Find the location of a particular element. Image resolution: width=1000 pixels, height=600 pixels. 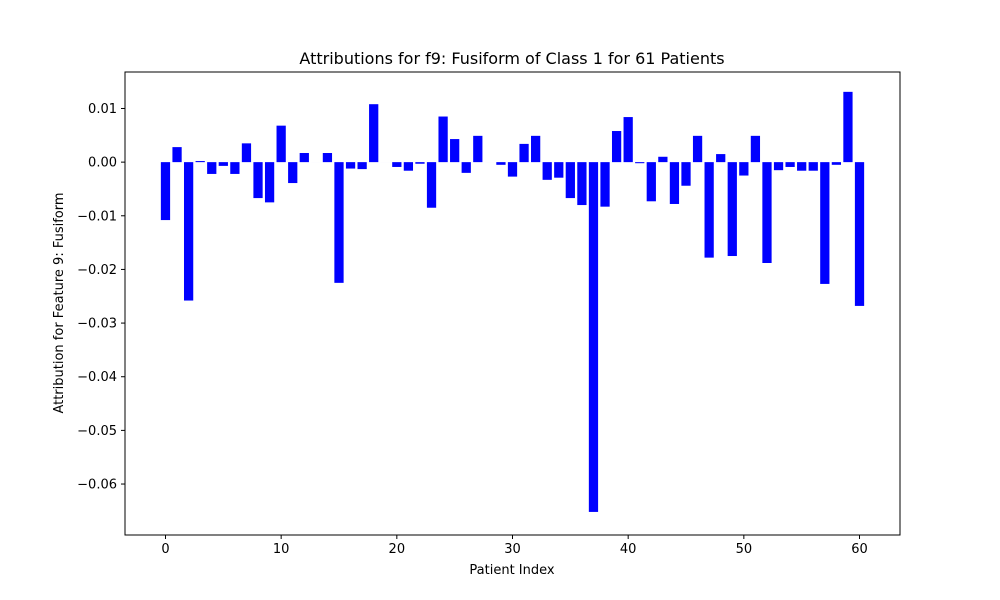

y-tick-label: −0.02 is located at coordinates (97, 270).